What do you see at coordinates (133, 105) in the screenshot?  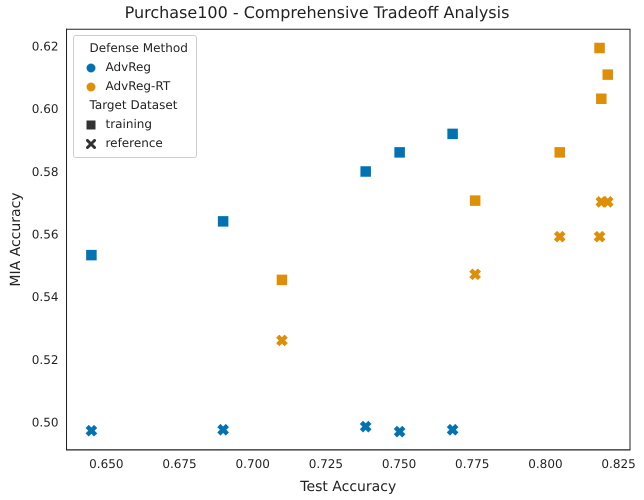 I see `annotation: Target Dataset` at bounding box center [133, 105].